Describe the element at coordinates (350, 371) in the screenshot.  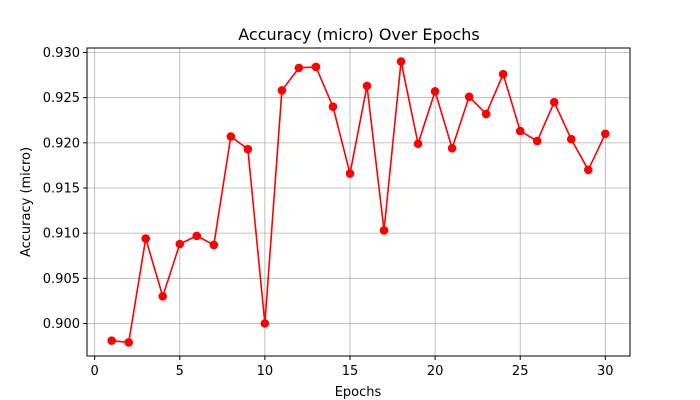
I see `x-tick-label: 15` at that location.